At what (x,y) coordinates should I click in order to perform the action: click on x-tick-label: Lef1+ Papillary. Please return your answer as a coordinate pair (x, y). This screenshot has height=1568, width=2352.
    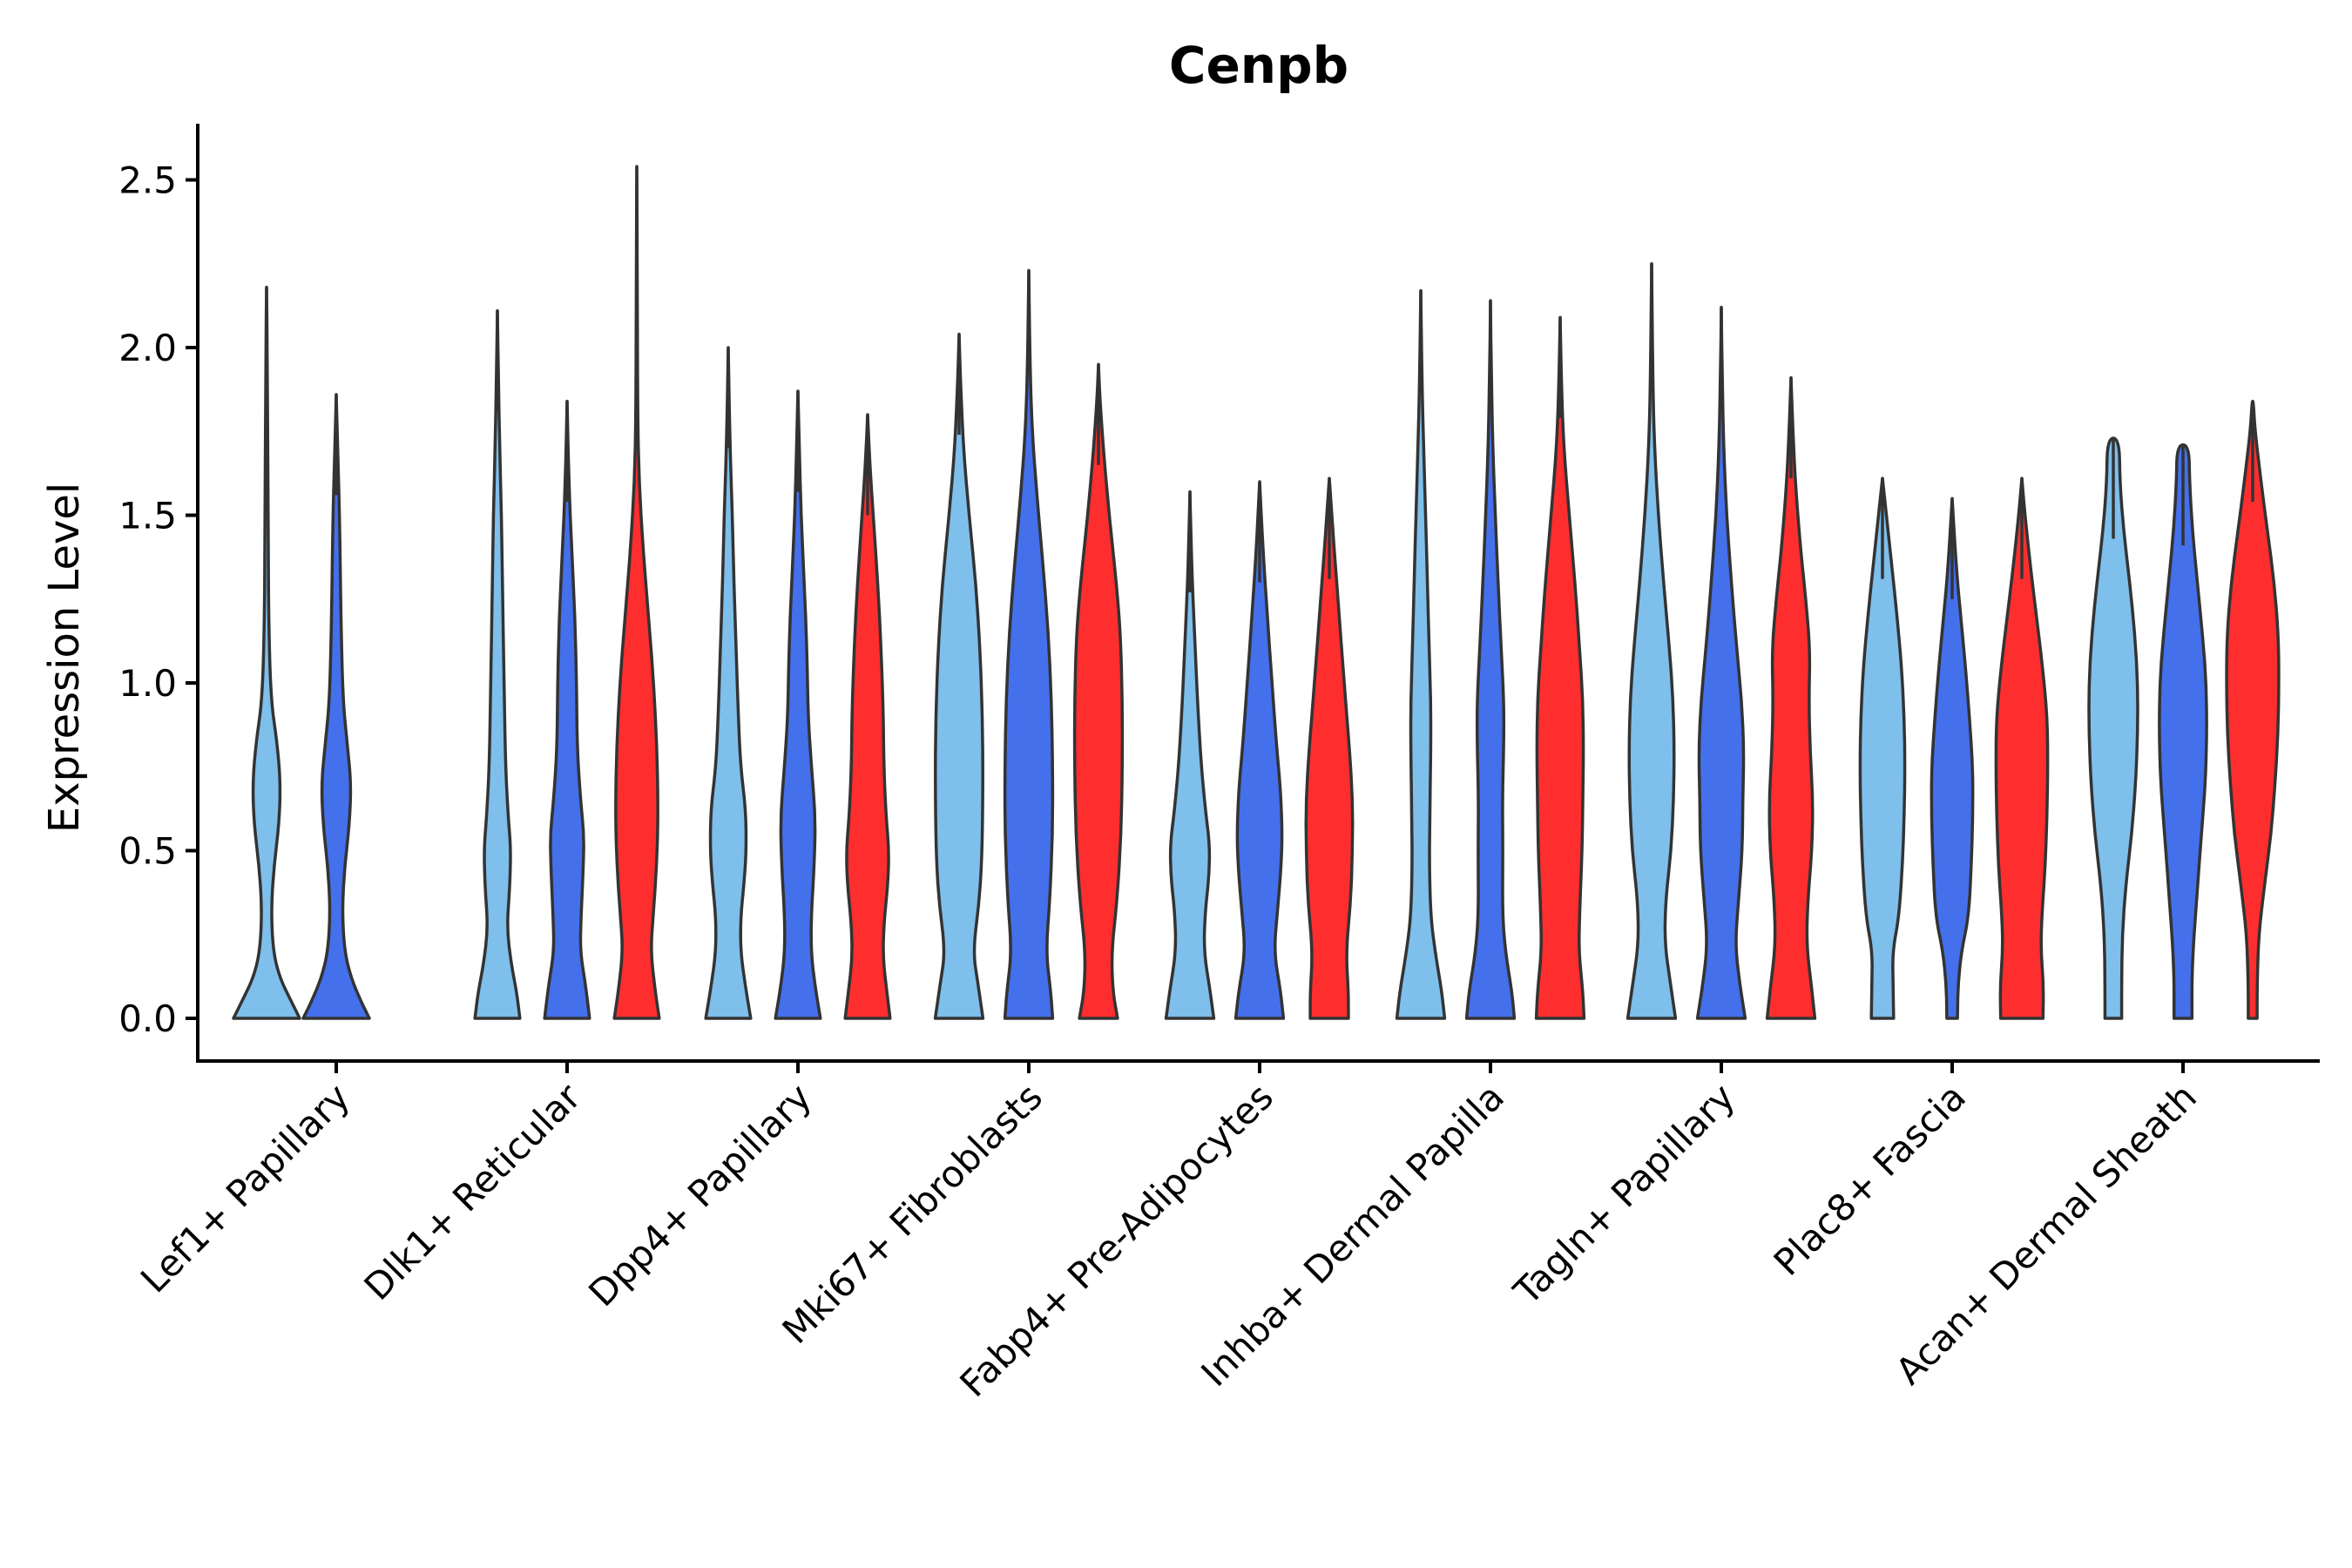
    Looking at the image, I should click on (245, 1188).